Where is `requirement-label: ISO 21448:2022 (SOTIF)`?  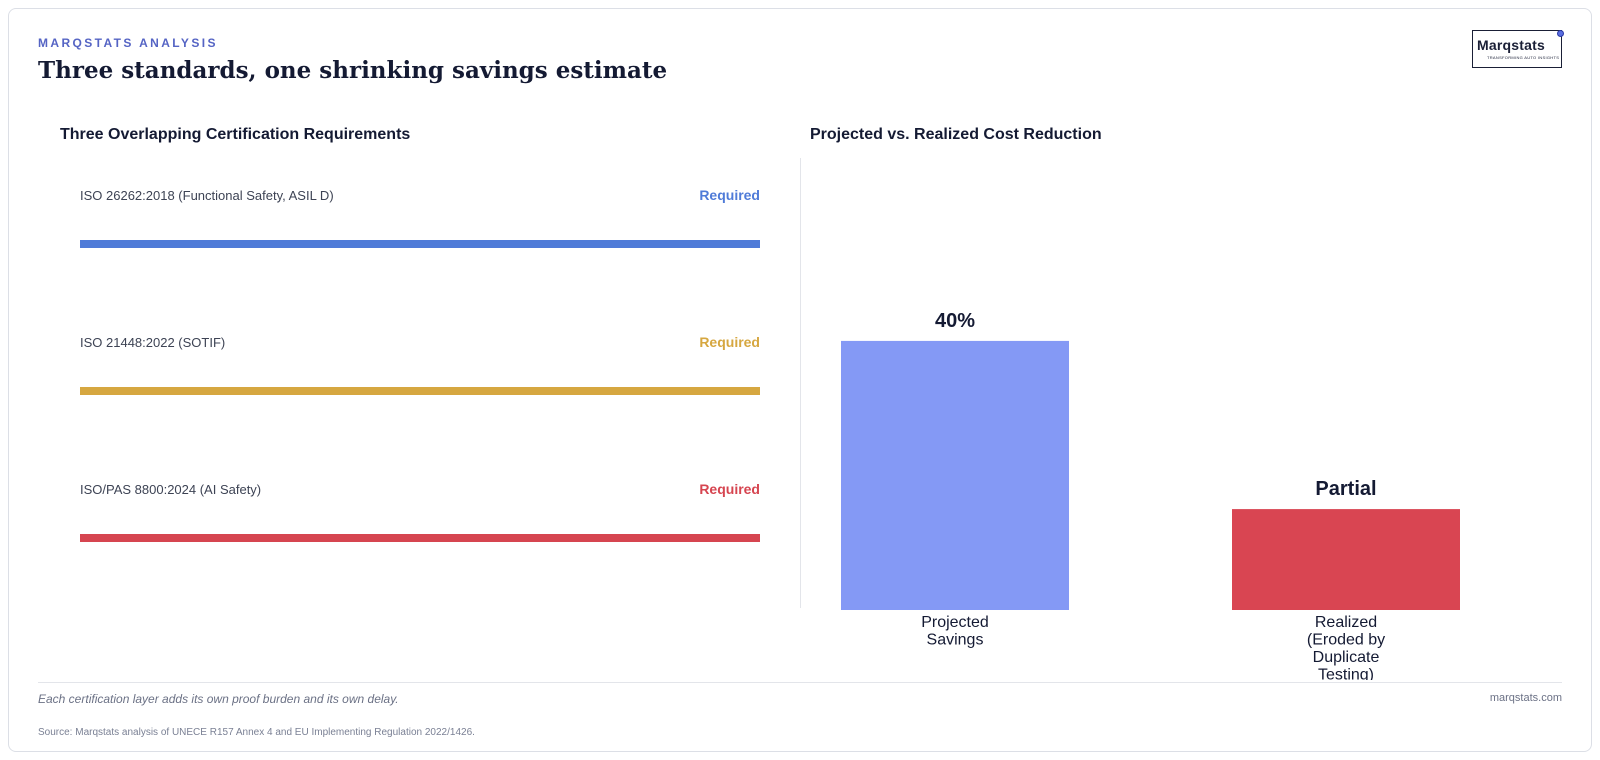 requirement-label: ISO 21448:2022 (SOTIF) is located at coordinates (153, 342).